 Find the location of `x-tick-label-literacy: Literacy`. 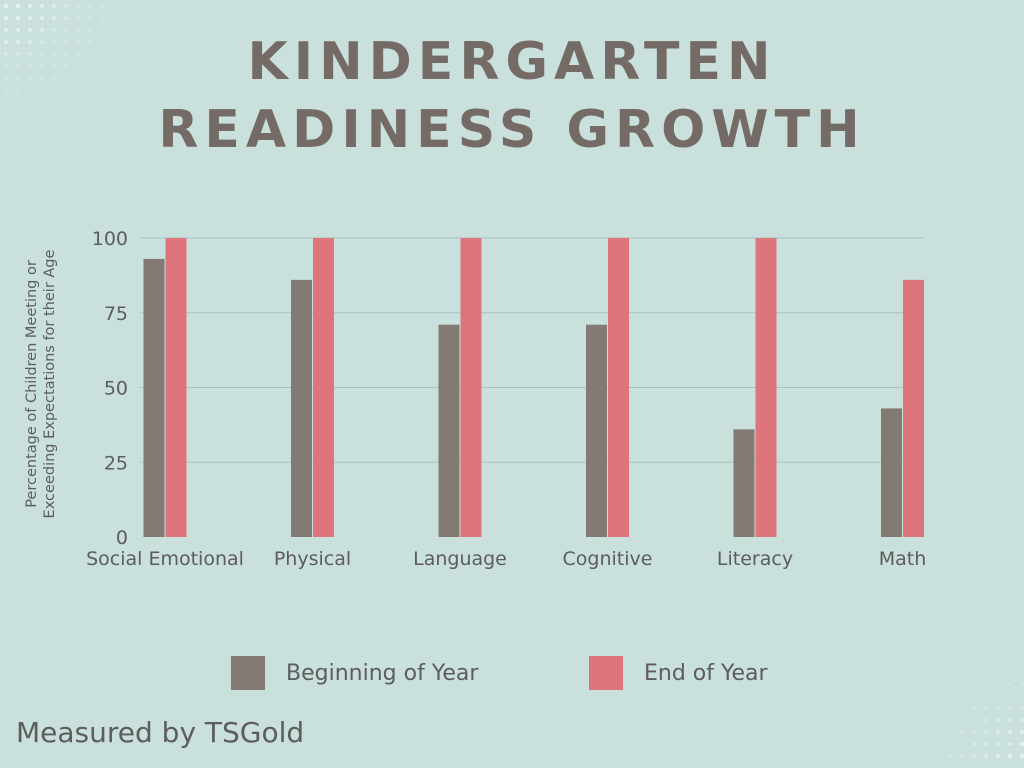

x-tick-label-literacy: Literacy is located at coordinates (755, 559).